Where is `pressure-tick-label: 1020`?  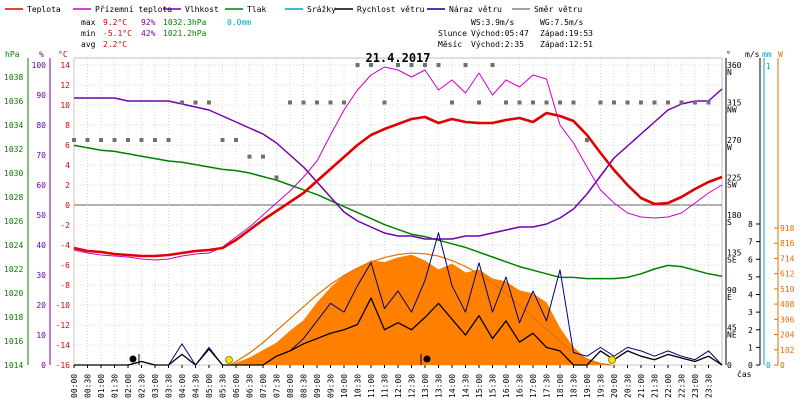 pressure-tick-label: 1020 is located at coordinates (13, 293).